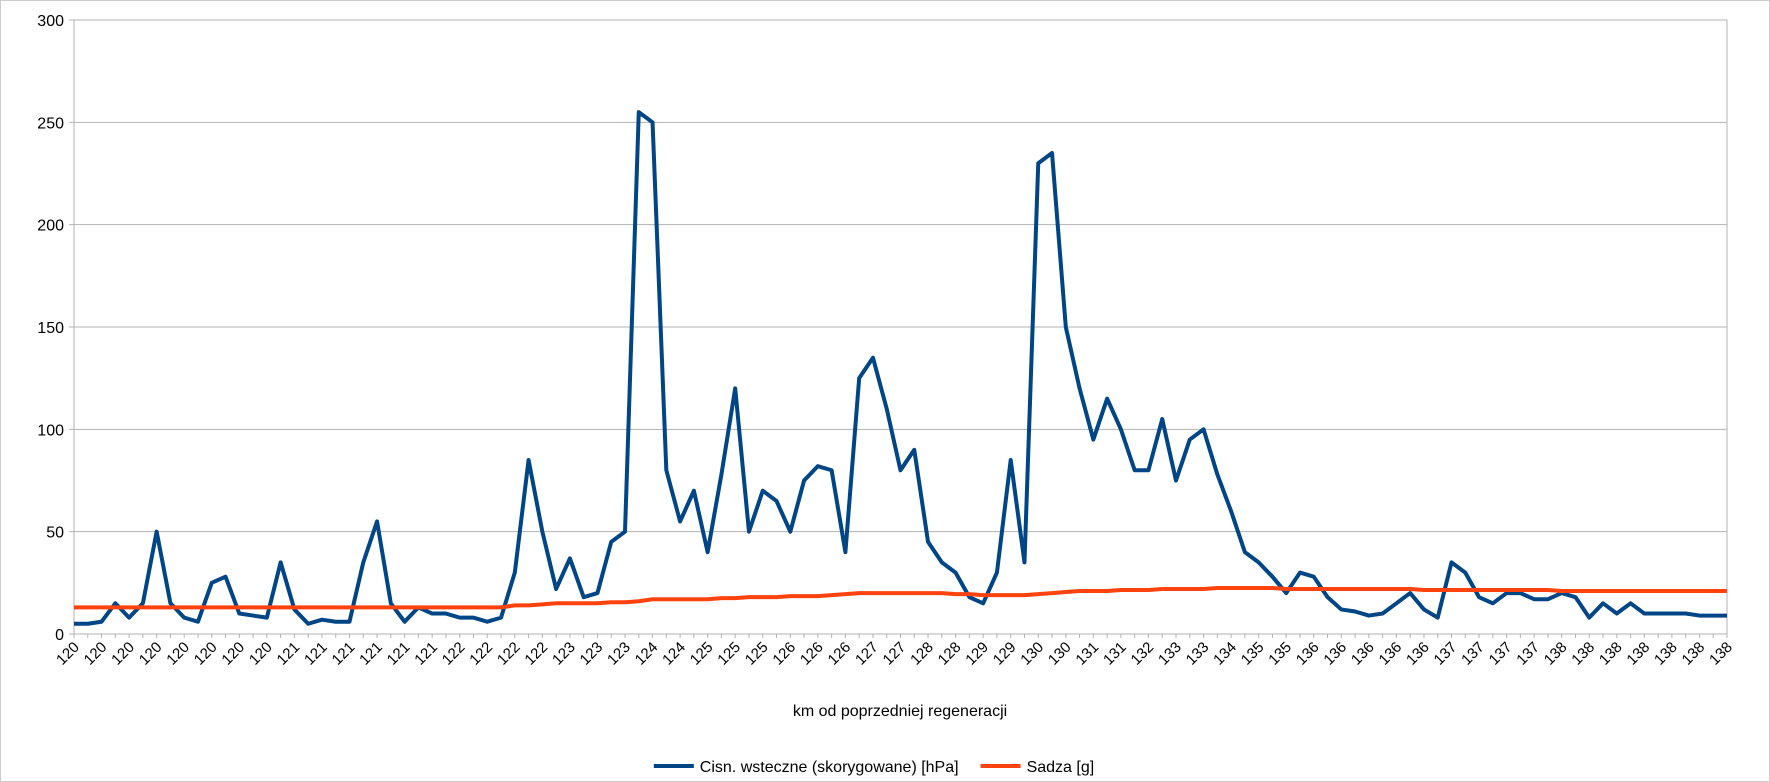  I want to click on y-tick-label: 100, so click(50, 430).